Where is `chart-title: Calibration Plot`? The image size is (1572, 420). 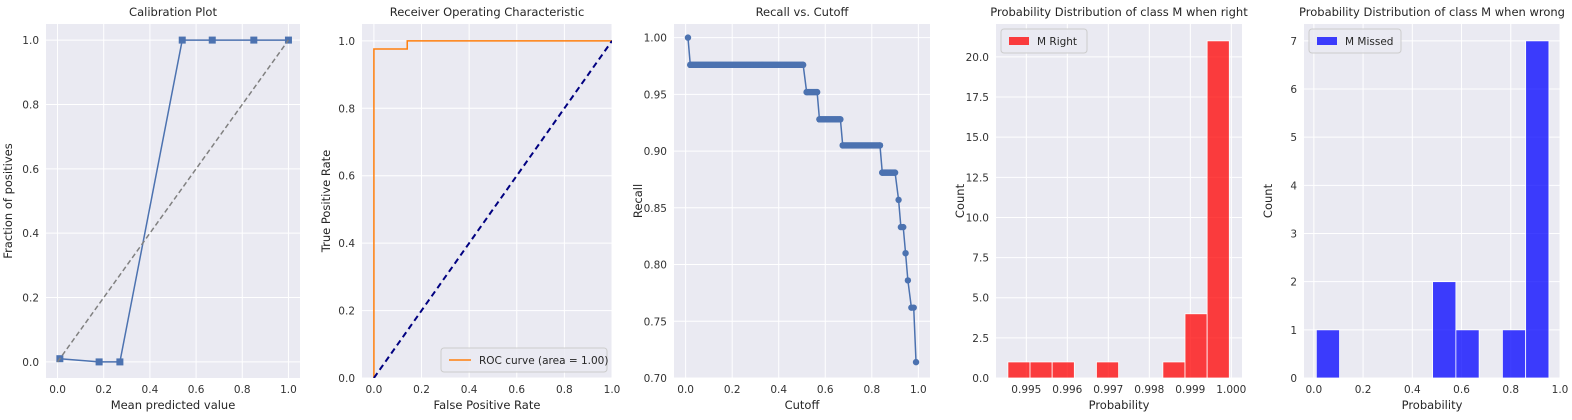 chart-title: Calibration Plot is located at coordinates (173, 12).